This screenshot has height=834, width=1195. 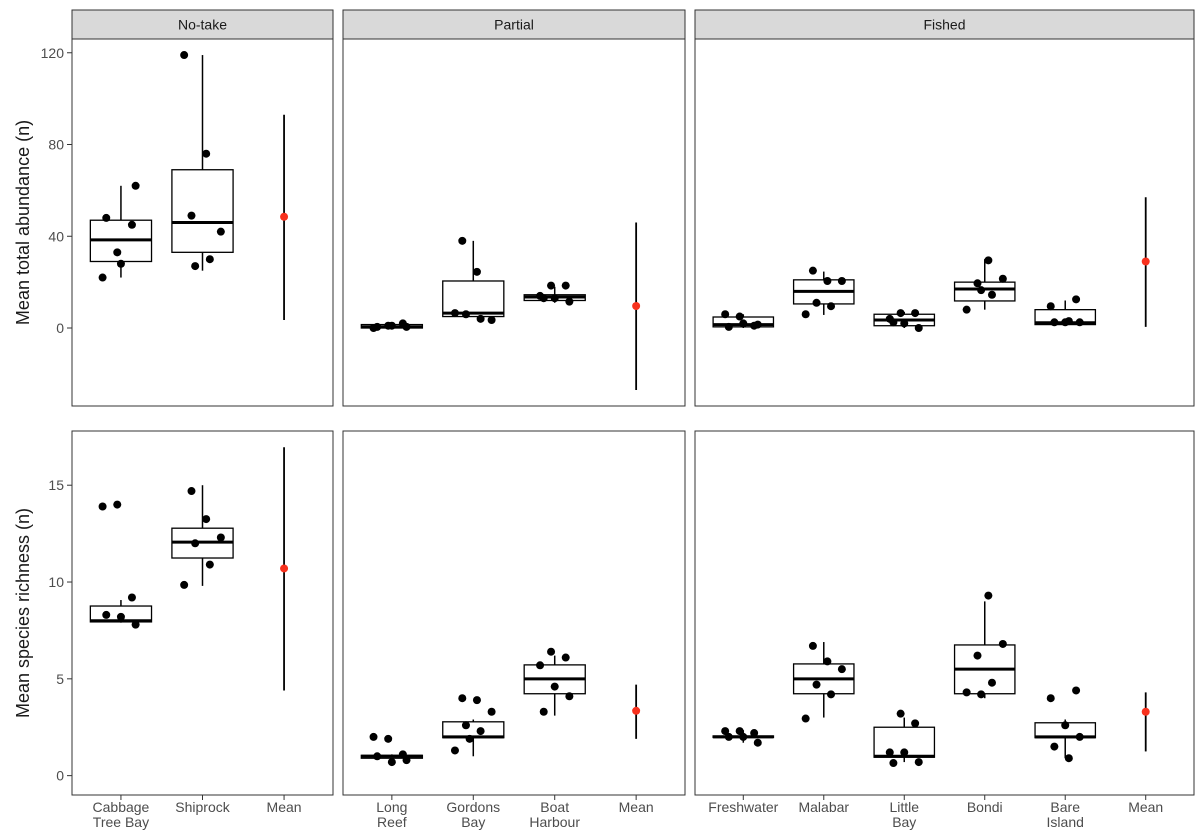 I want to click on y-axis-title: Mean species richness (n), so click(x=23, y=613).